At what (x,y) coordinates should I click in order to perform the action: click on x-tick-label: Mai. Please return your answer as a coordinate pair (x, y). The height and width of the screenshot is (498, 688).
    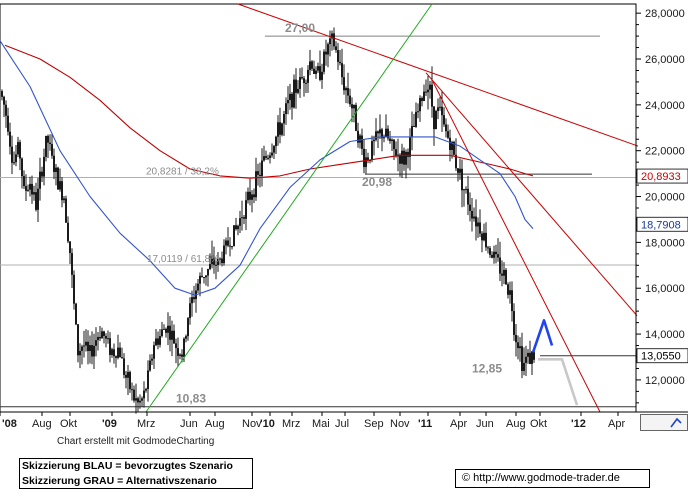
    Looking at the image, I should click on (321, 424).